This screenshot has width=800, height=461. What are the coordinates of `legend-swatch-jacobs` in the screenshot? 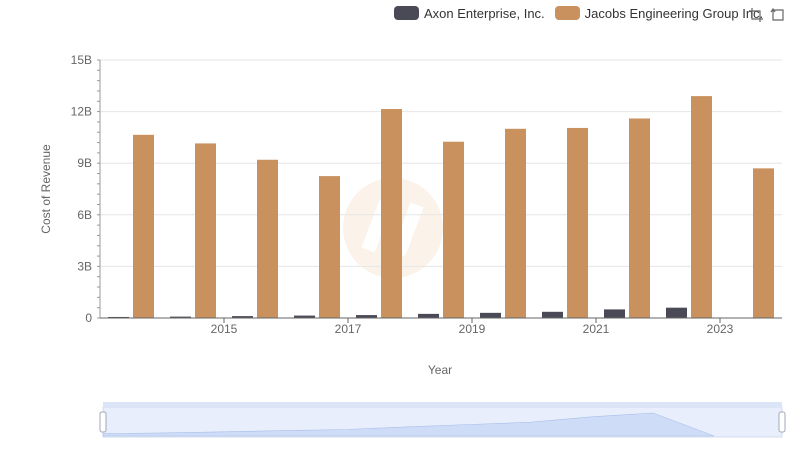 It's located at (567, 13).